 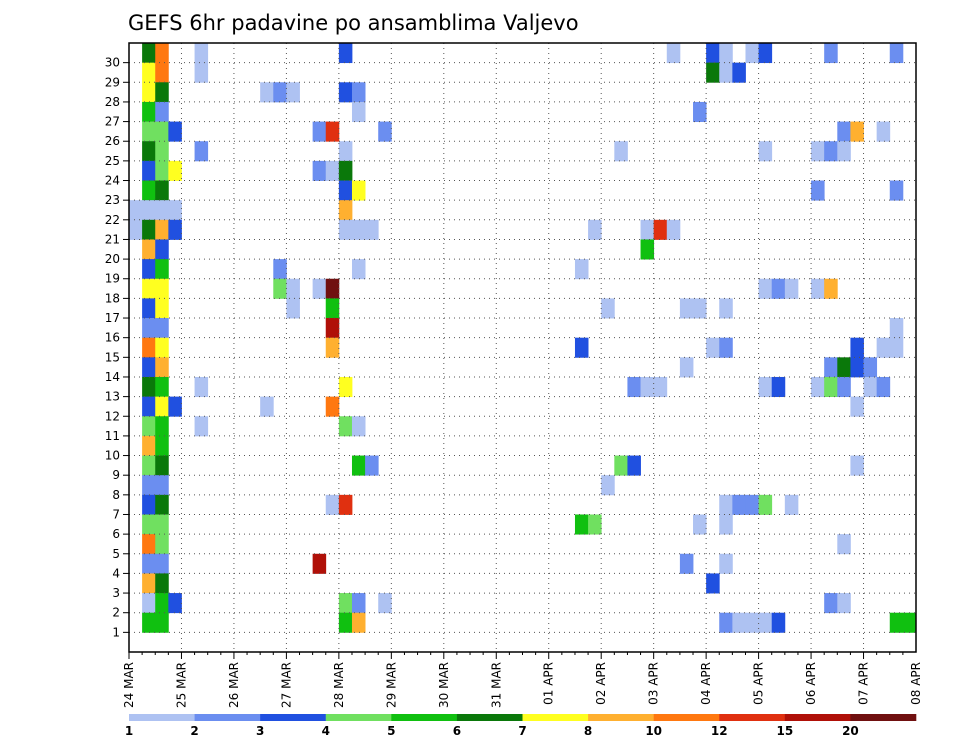 What do you see at coordinates (916, 683) in the screenshot?
I see `x-tick-label: 08 APR` at bounding box center [916, 683].